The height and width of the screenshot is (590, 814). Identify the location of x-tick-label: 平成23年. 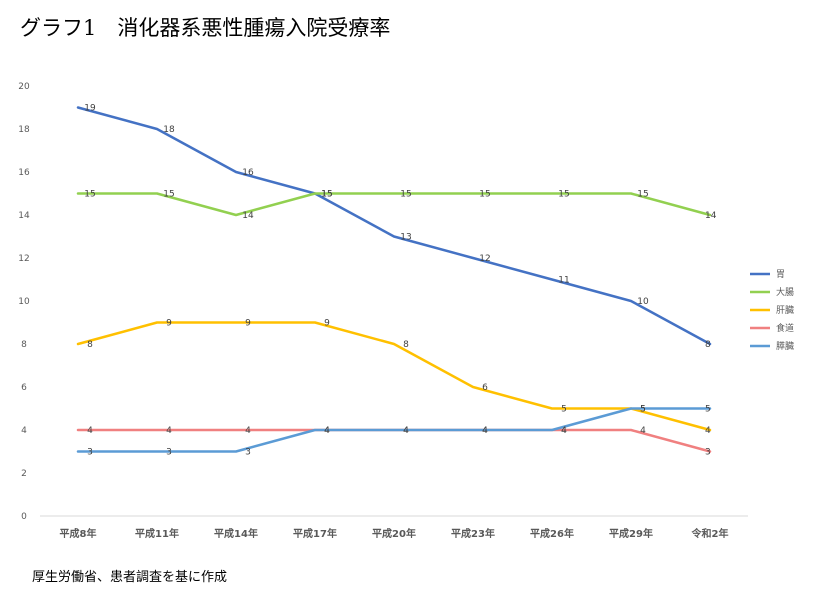
(473, 533).